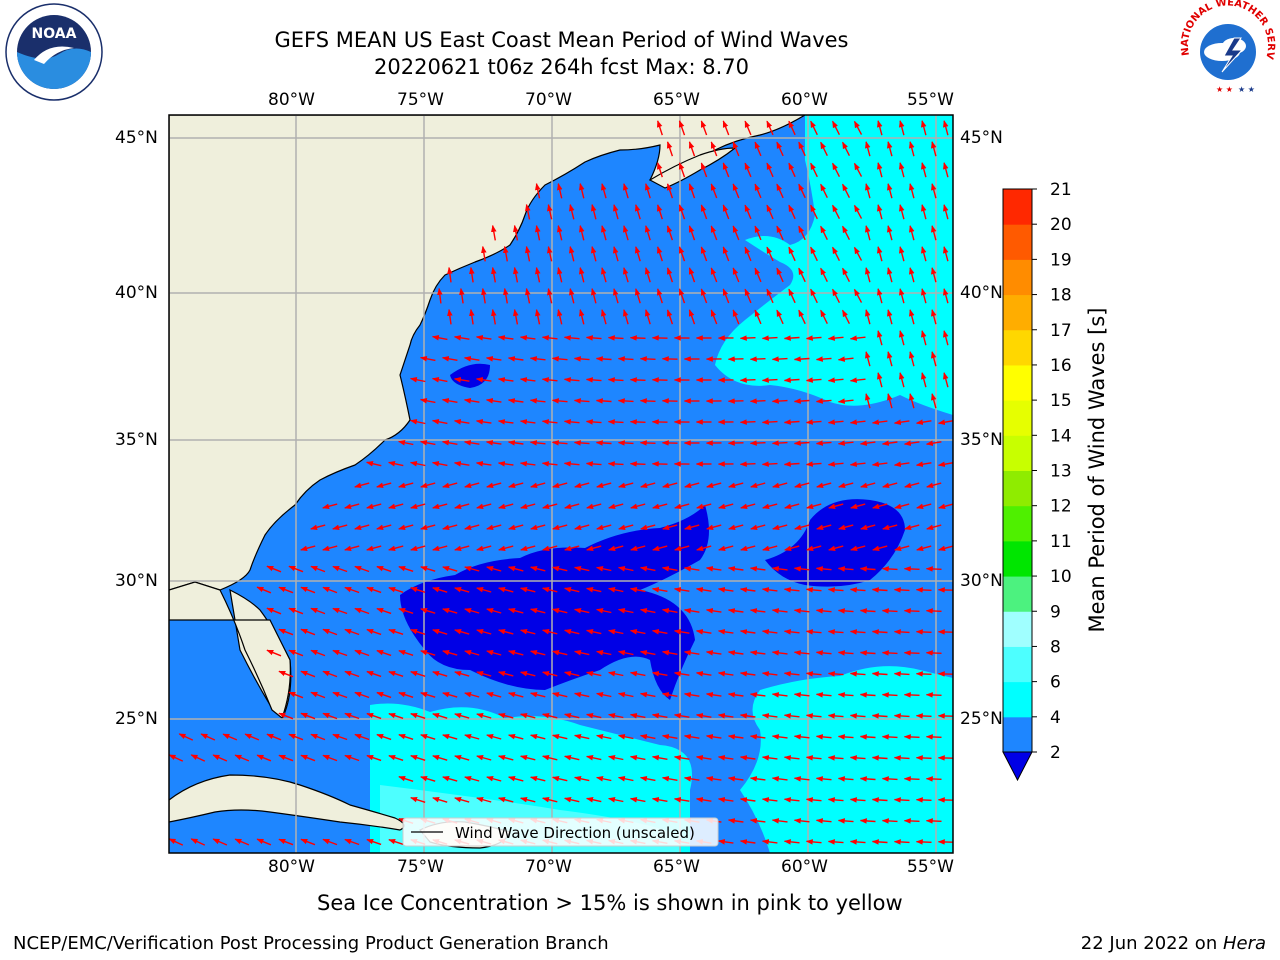 Image resolution: width=1280 pixels, height=960 pixels. What do you see at coordinates (548, 100) in the screenshot?
I see `lon-label-top: 70°W` at bounding box center [548, 100].